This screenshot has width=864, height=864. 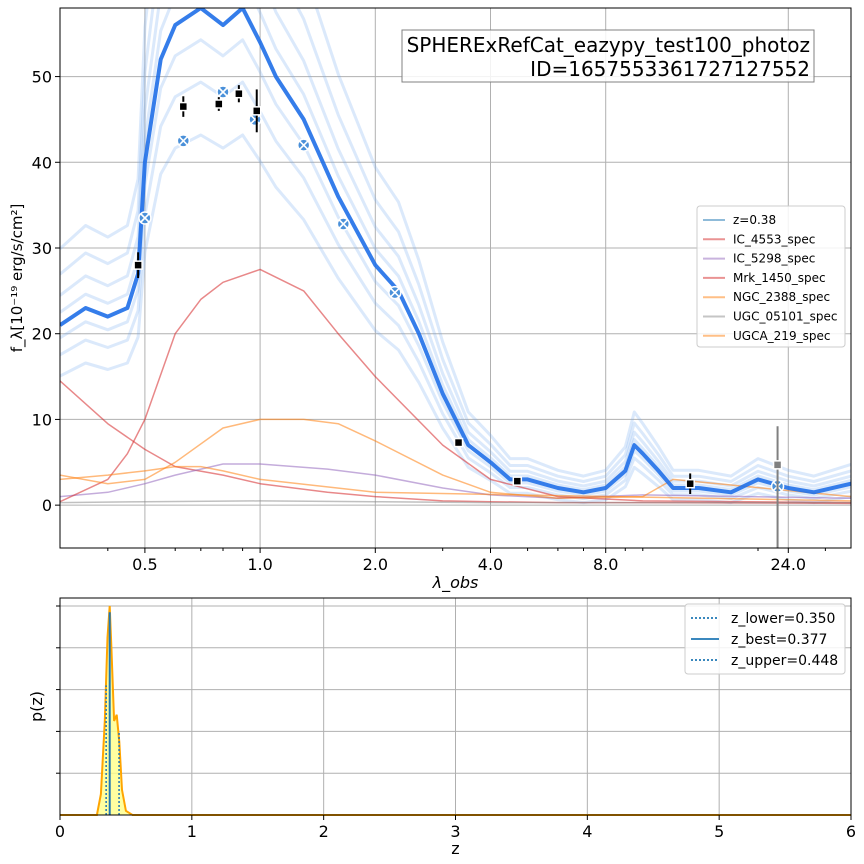 What do you see at coordinates (774, 259) in the screenshot?
I see `top-legend-label: IC_5298_spec` at bounding box center [774, 259].